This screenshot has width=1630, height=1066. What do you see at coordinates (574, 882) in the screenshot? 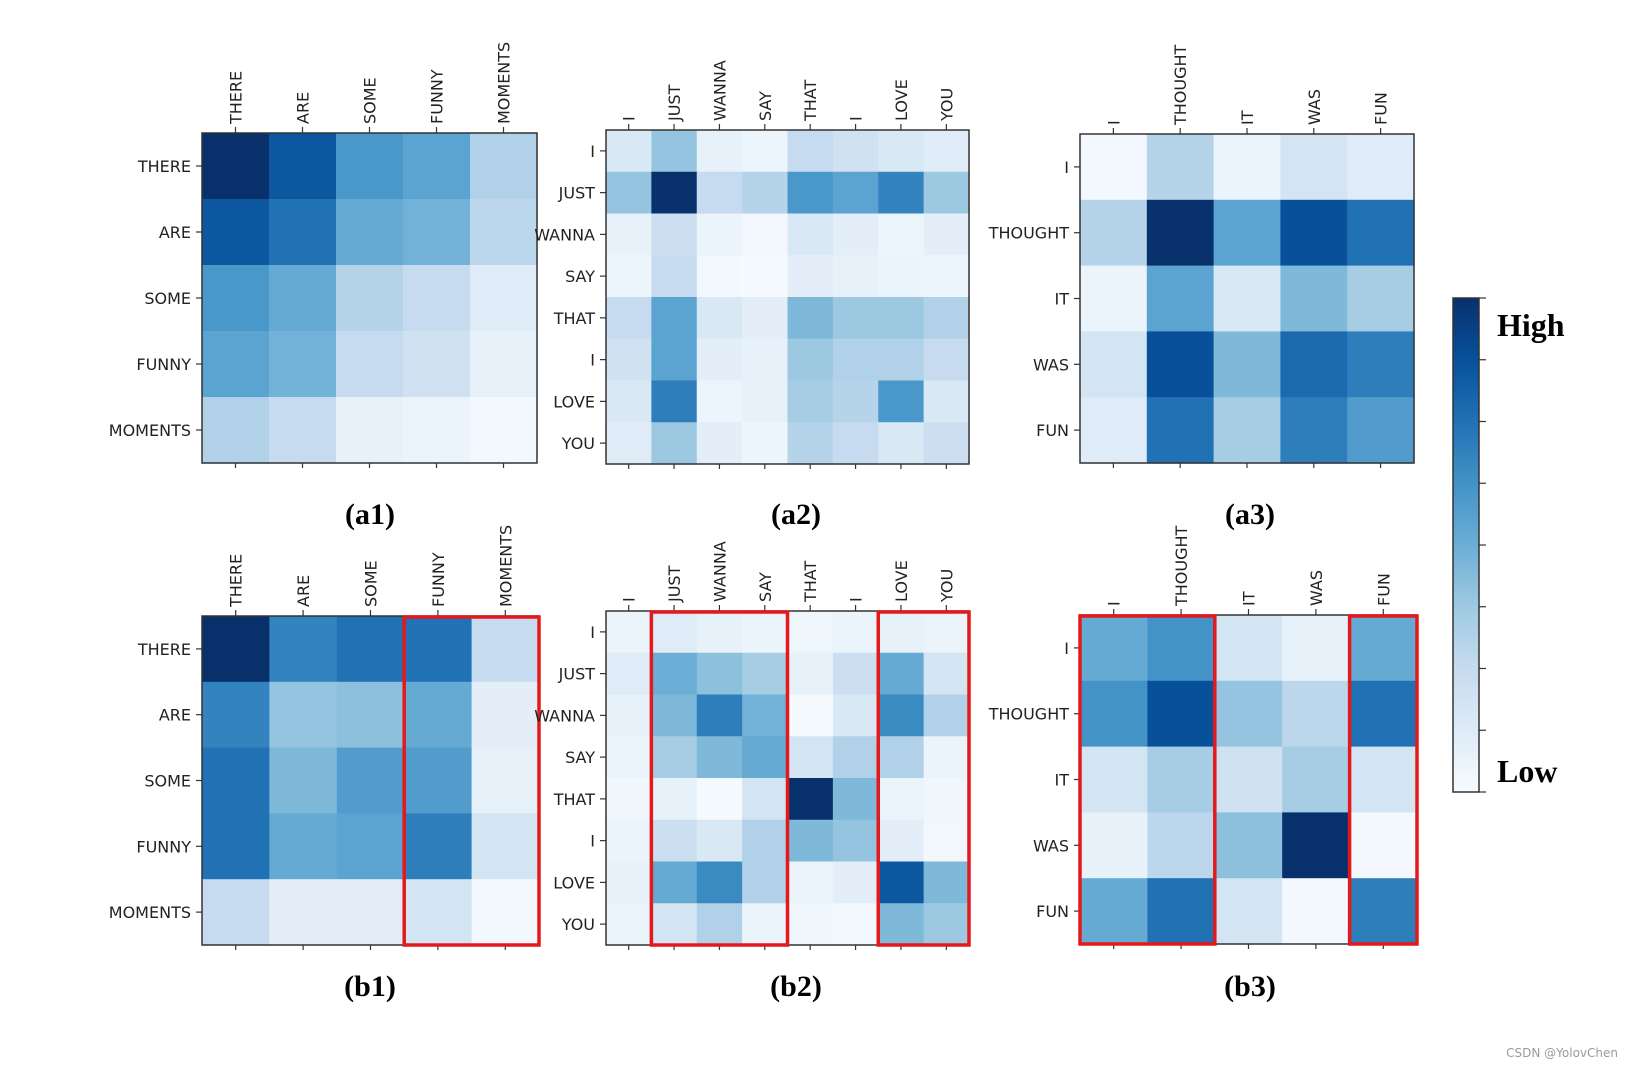
I see `y-tick-label: LOVE` at bounding box center [574, 882].